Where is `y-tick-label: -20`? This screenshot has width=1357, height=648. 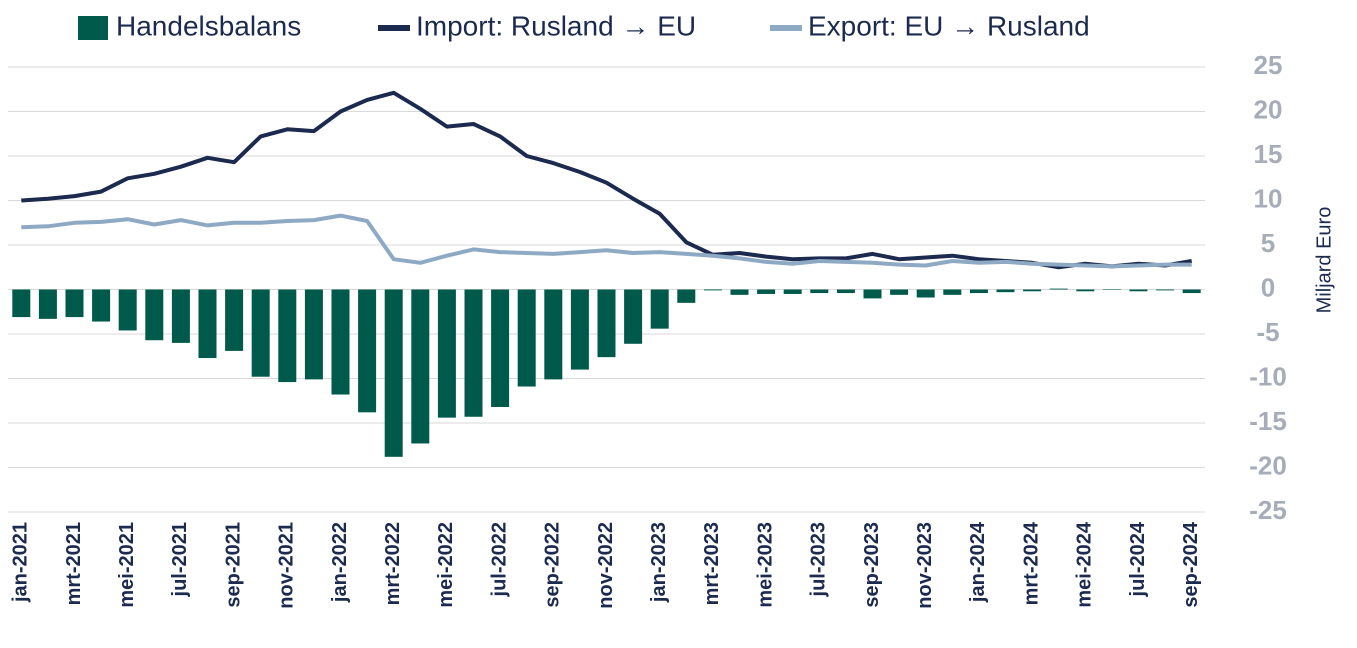 y-tick-label: -20 is located at coordinates (1268, 465).